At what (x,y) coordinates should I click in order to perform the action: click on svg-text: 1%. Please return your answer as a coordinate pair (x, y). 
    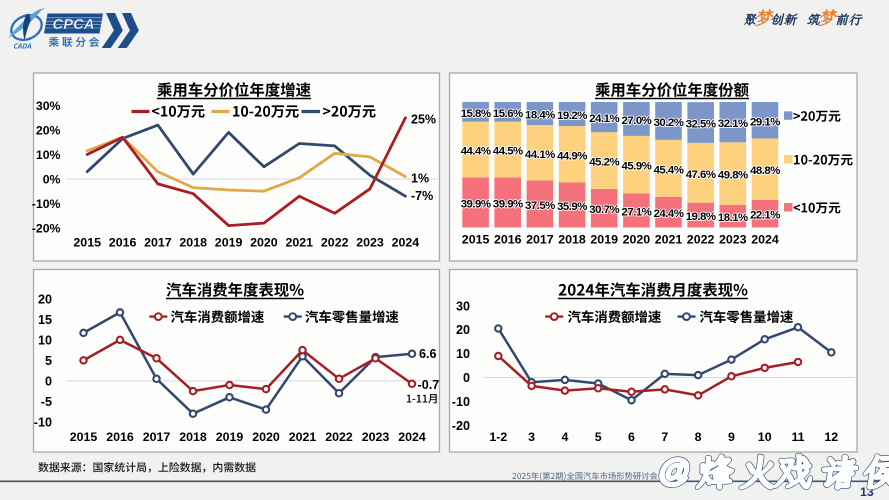
    Looking at the image, I should click on (420, 179).